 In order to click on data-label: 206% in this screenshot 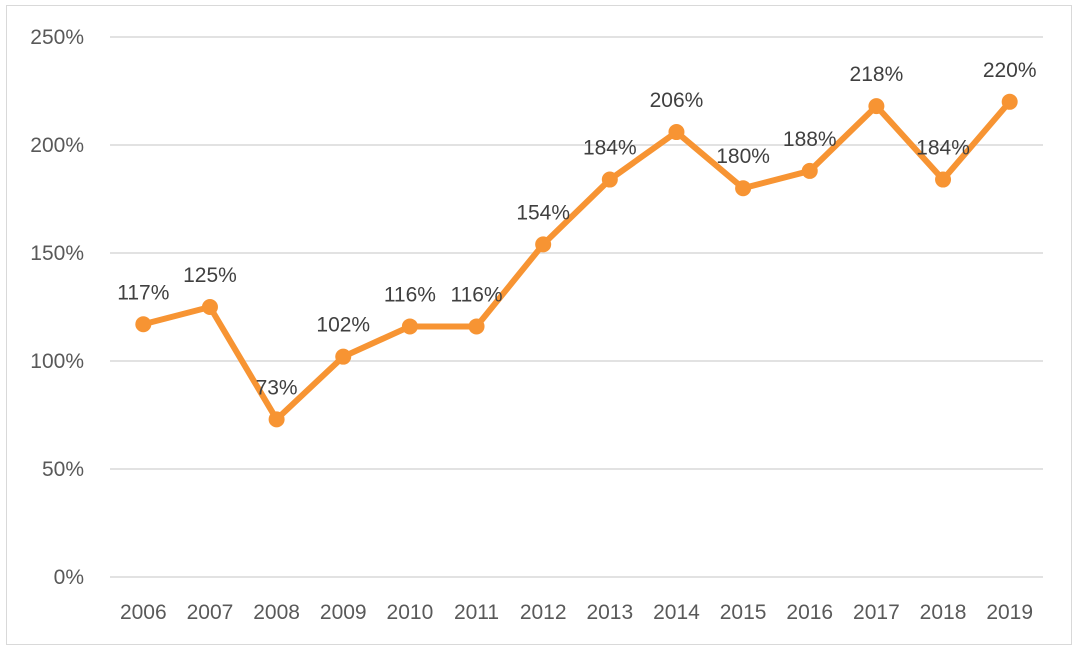, I will do `click(677, 100)`.